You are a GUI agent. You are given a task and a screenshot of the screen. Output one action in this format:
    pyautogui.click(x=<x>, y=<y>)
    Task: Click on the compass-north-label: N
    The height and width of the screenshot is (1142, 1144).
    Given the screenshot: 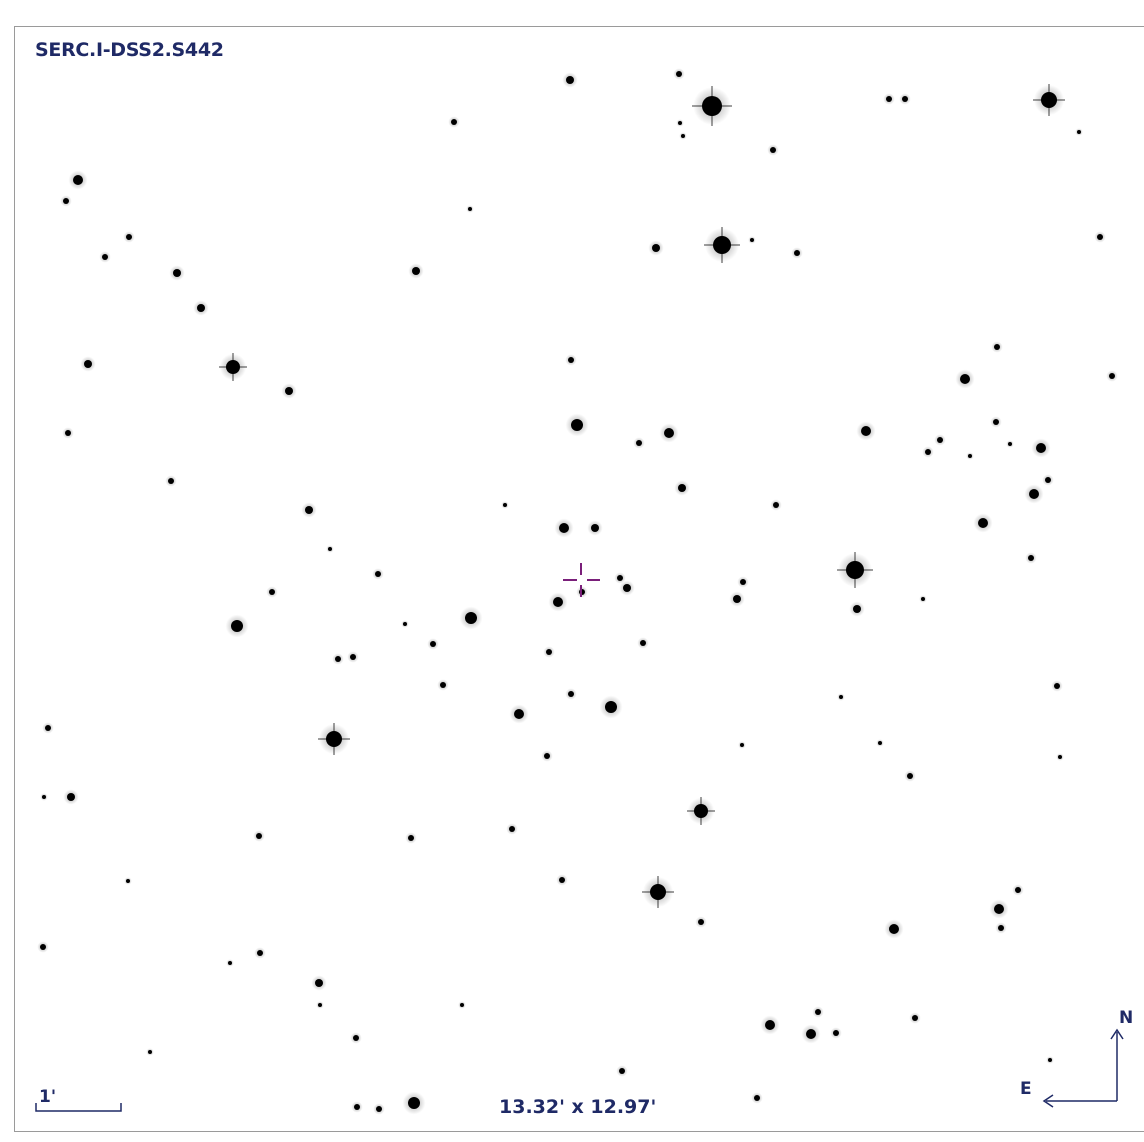 What is the action you would take?
    pyautogui.click(x=1126, y=1018)
    